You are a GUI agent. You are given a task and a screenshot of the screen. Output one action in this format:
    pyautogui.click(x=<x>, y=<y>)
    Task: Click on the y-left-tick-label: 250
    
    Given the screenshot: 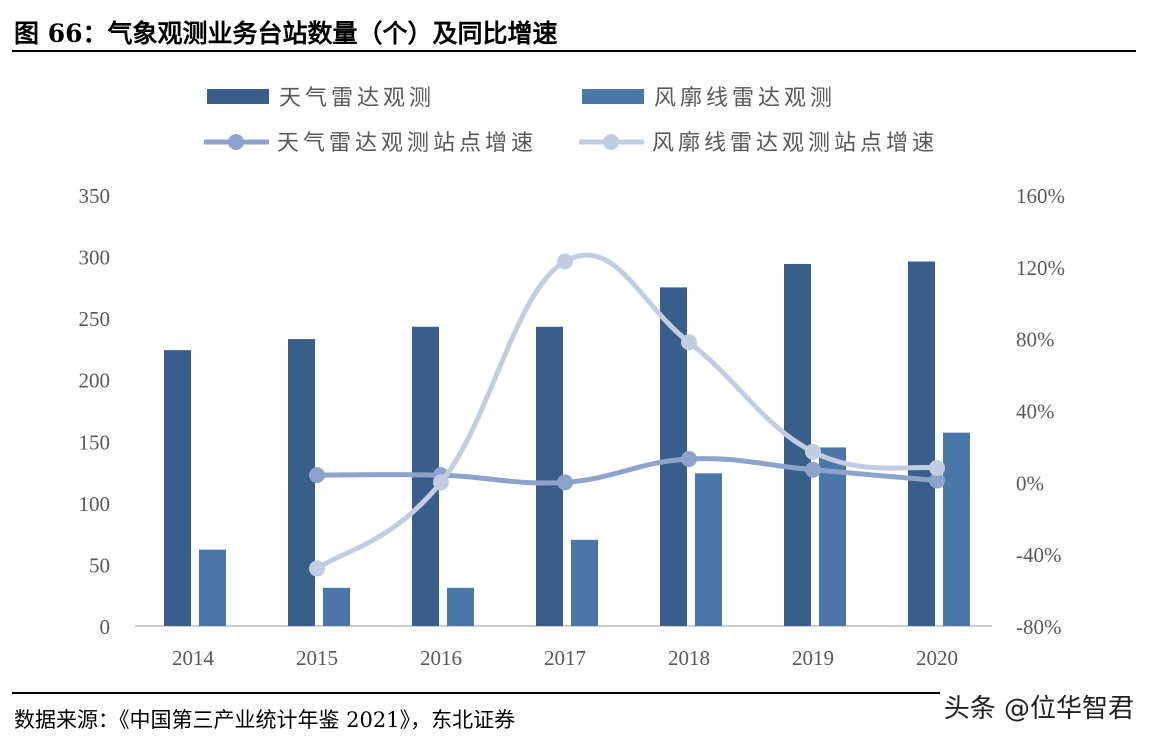 What is the action you would take?
    pyautogui.click(x=95, y=319)
    